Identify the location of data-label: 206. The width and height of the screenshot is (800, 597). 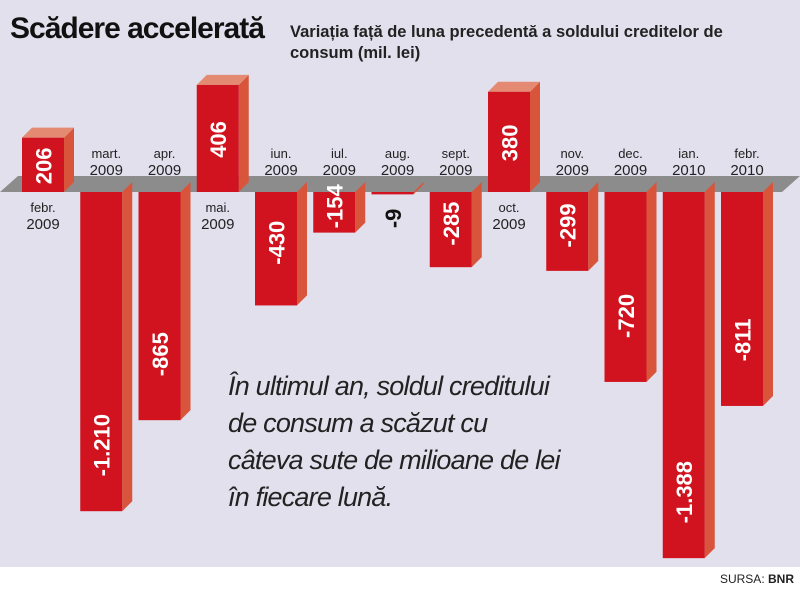
(44, 165).